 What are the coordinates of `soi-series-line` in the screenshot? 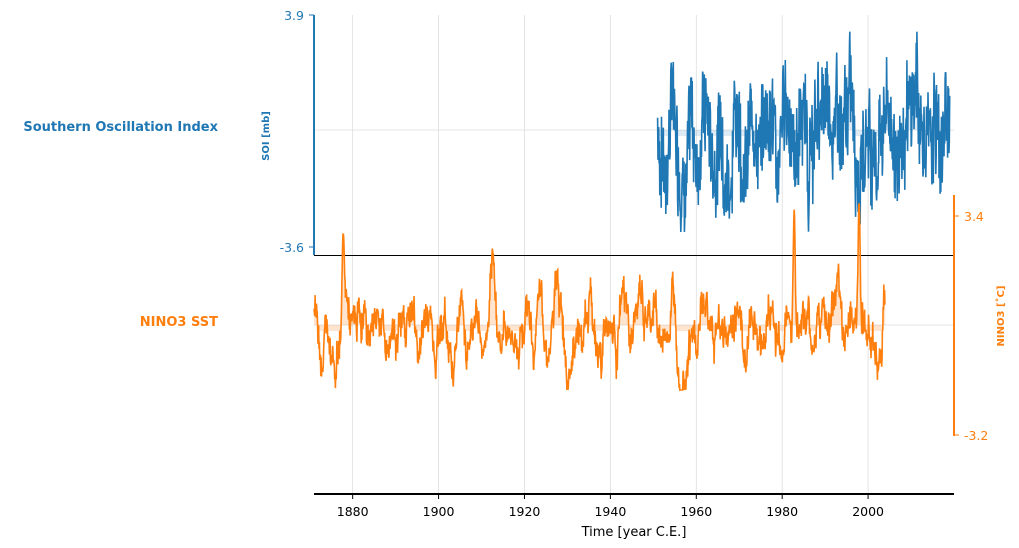 It's located at (803, 132).